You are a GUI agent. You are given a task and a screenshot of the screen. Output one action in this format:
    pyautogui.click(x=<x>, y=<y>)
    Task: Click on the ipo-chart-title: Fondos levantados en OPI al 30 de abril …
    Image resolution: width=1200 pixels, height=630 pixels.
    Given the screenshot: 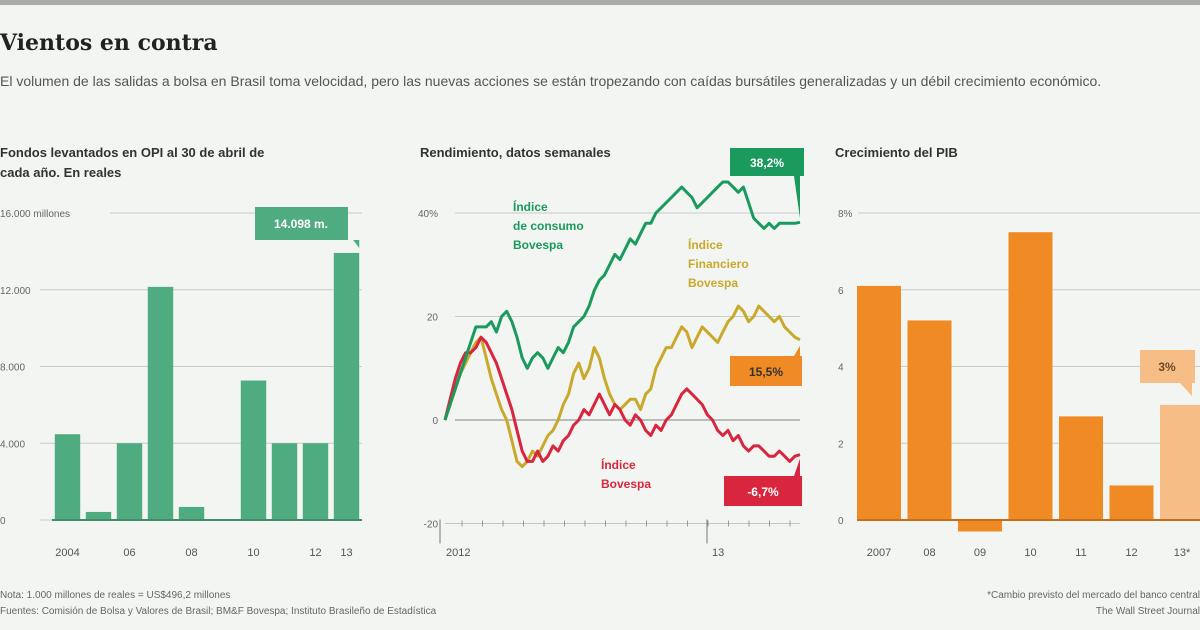 What is the action you would take?
    pyautogui.click(x=132, y=162)
    